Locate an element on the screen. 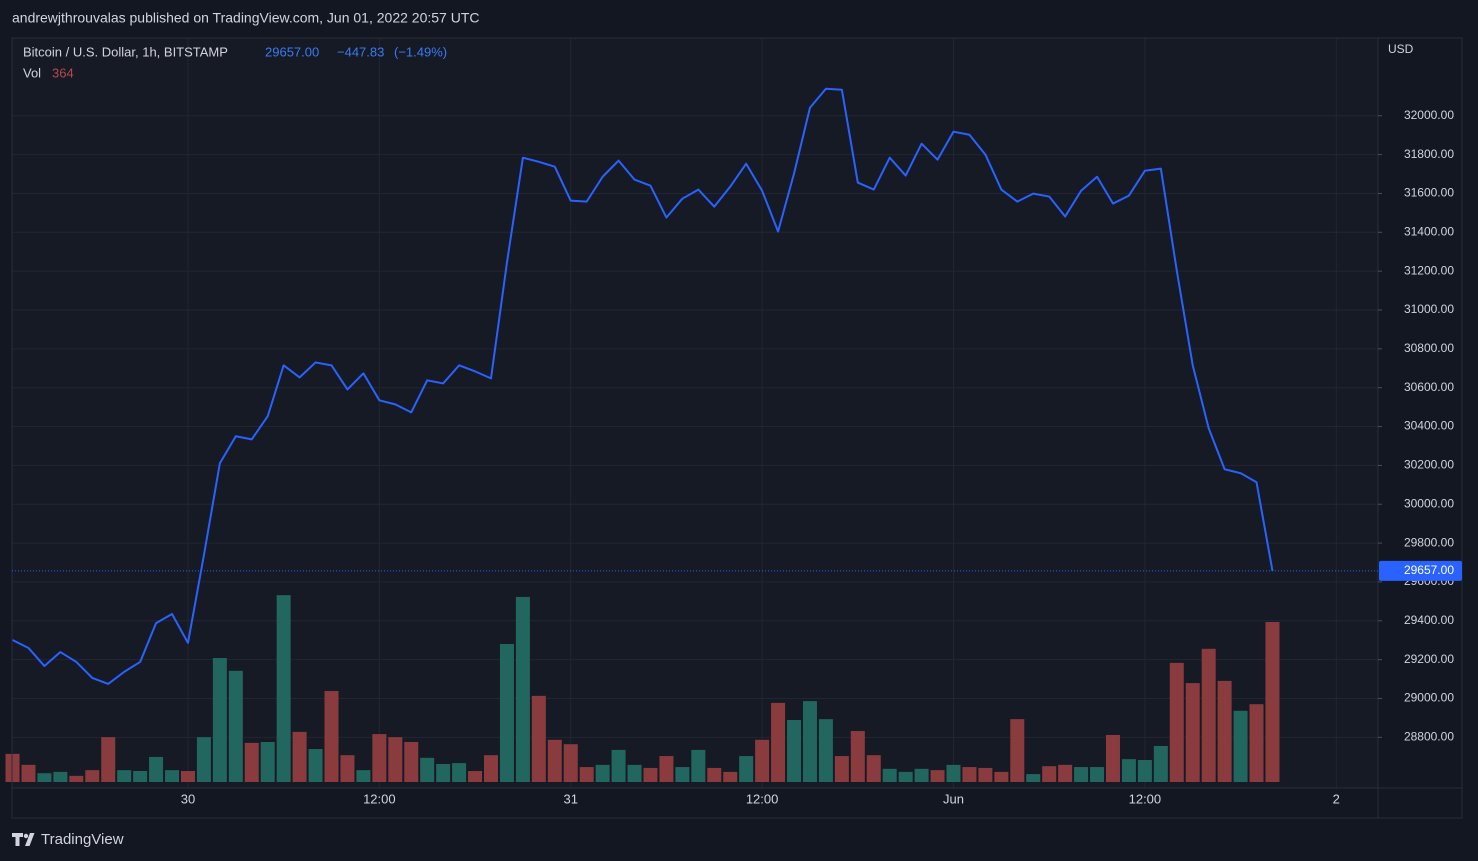 The height and width of the screenshot is (861, 1478). y-tick-label: 30200.00 is located at coordinates (1429, 465).